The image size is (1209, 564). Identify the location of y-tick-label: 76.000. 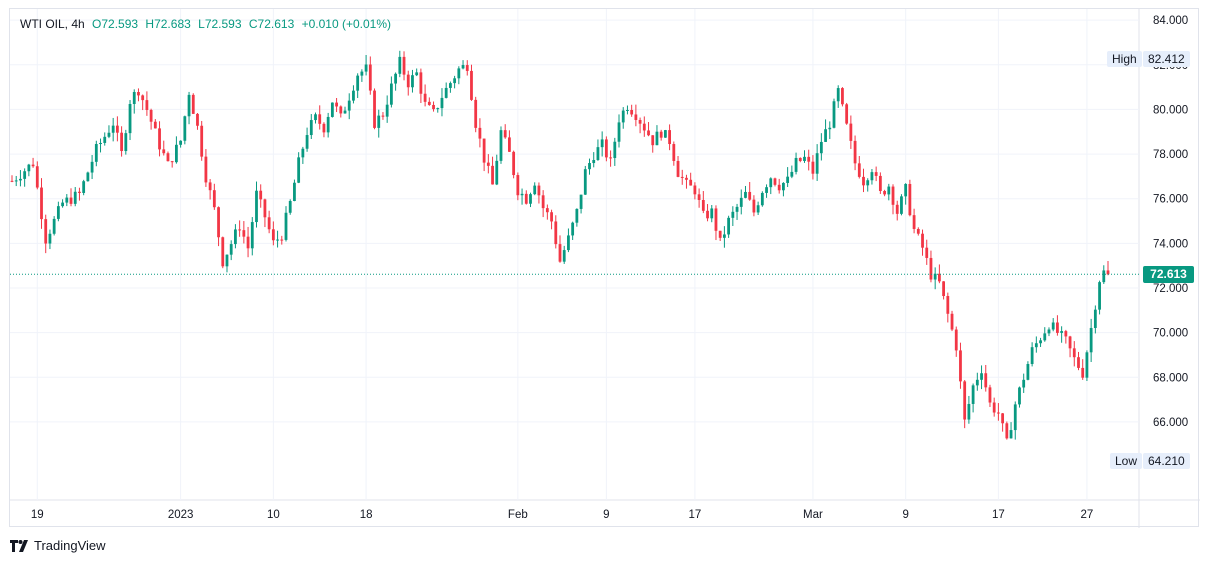
(1170, 200).